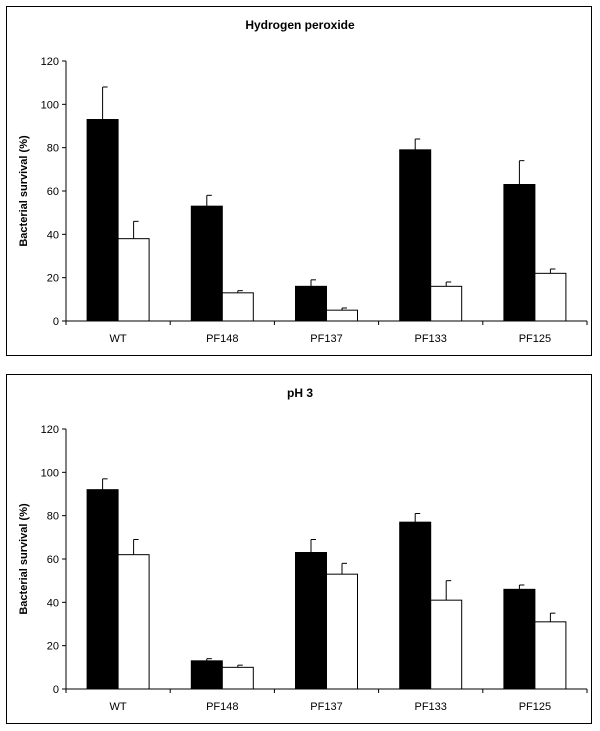 Image resolution: width=600 pixels, height=731 pixels. Describe the element at coordinates (300, 393) in the screenshot. I see `chart-title: pH 3` at that location.